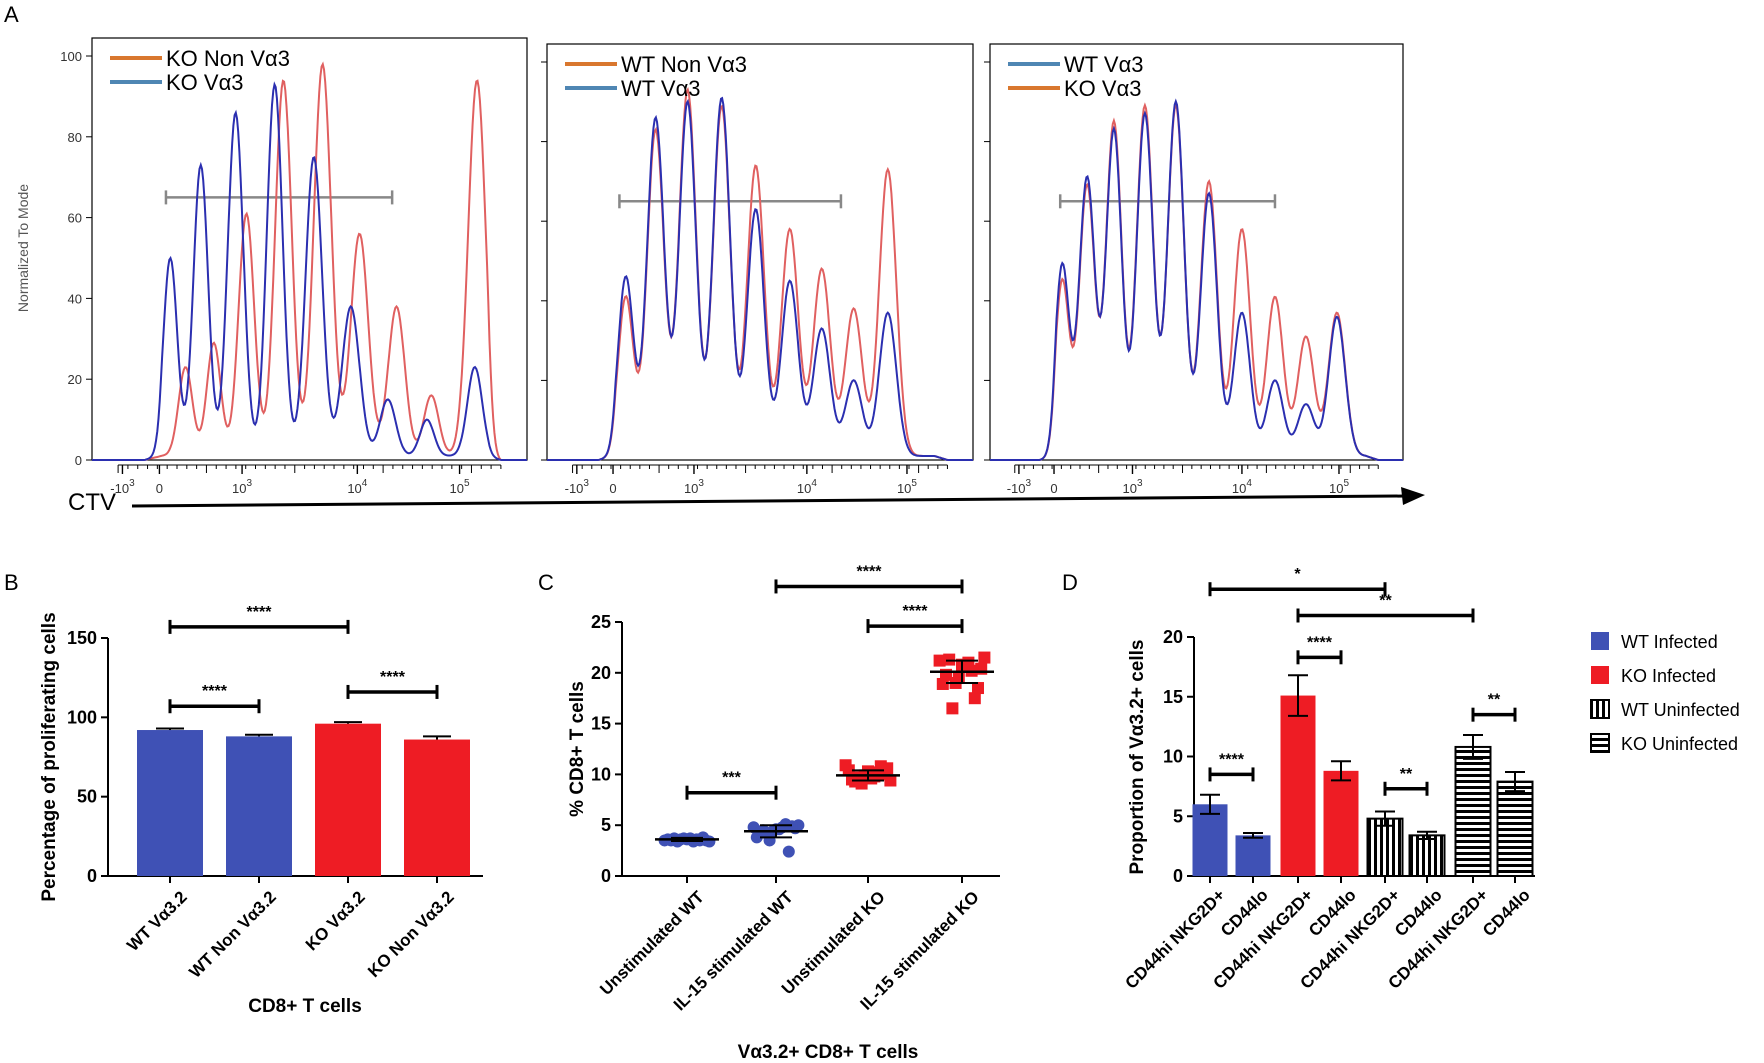  I want to click on legend-label-wt-infected: WT Infected, so click(1669, 642).